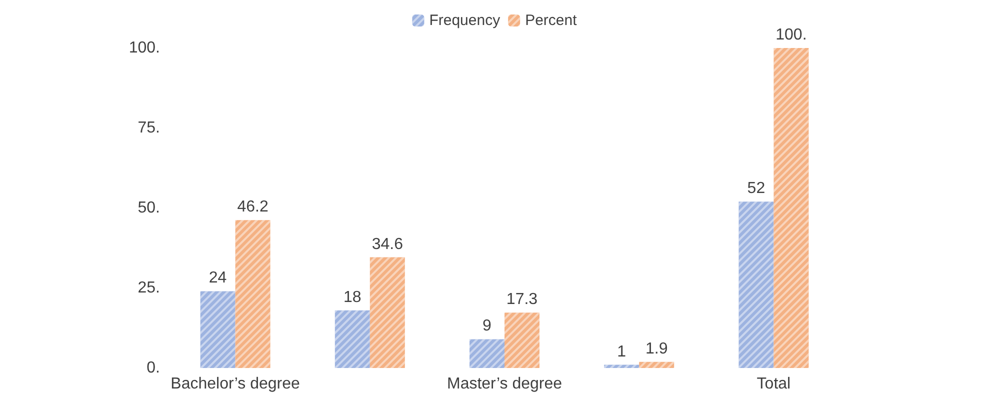 This screenshot has width=989, height=417. I want to click on x-tick-label: Total, so click(773, 384).